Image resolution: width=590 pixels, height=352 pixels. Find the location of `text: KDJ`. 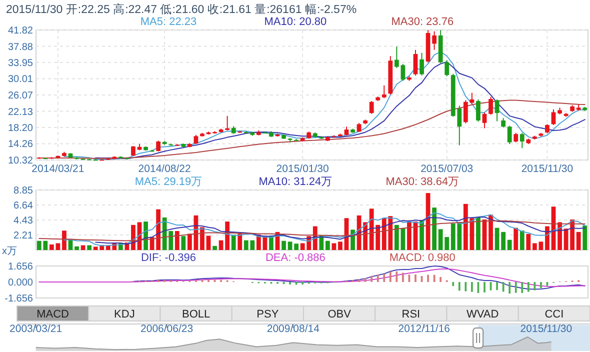

text: KDJ is located at coordinates (124, 314).